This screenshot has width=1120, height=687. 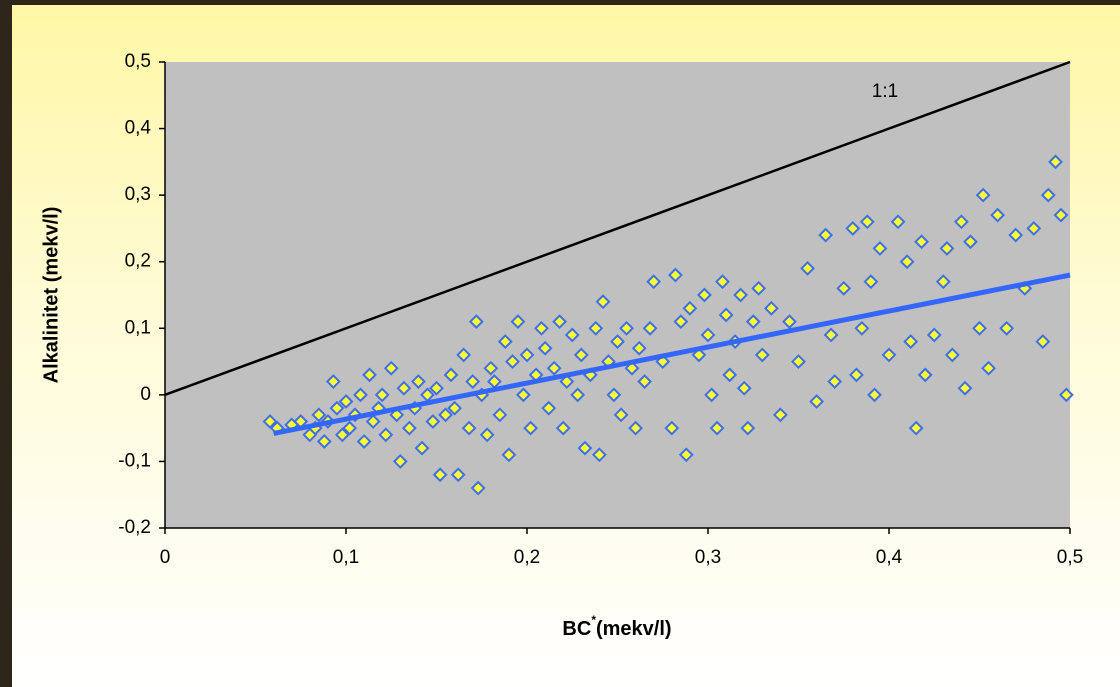 What do you see at coordinates (138, 128) in the screenshot?
I see `y-tick-label: 0,4` at bounding box center [138, 128].